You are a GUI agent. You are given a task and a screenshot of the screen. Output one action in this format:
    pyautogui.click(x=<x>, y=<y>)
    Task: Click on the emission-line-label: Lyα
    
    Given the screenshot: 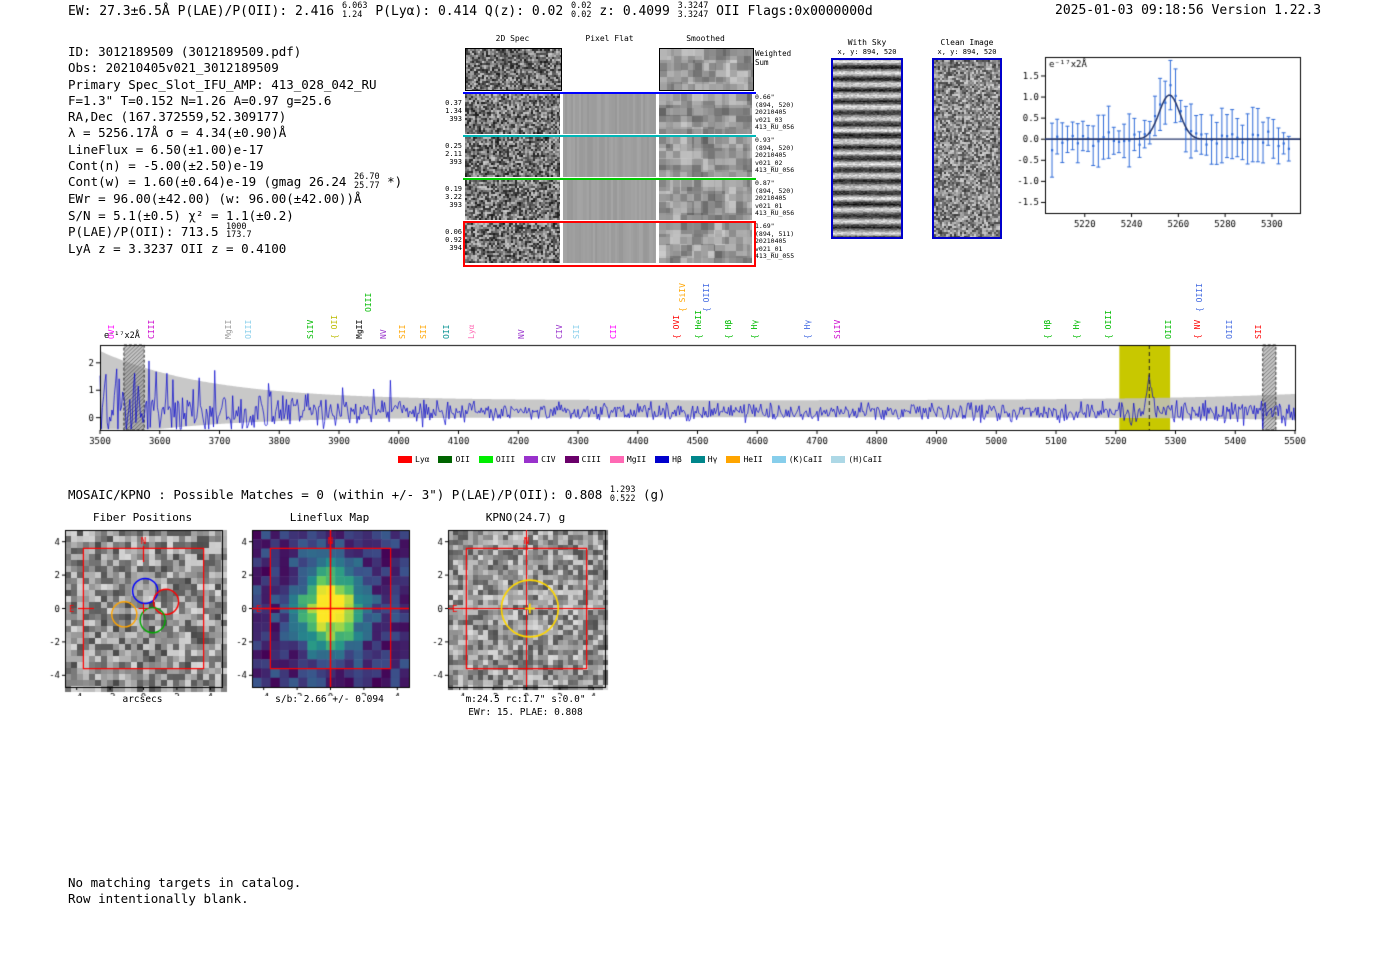 What is the action you would take?
    pyautogui.click(x=471, y=331)
    